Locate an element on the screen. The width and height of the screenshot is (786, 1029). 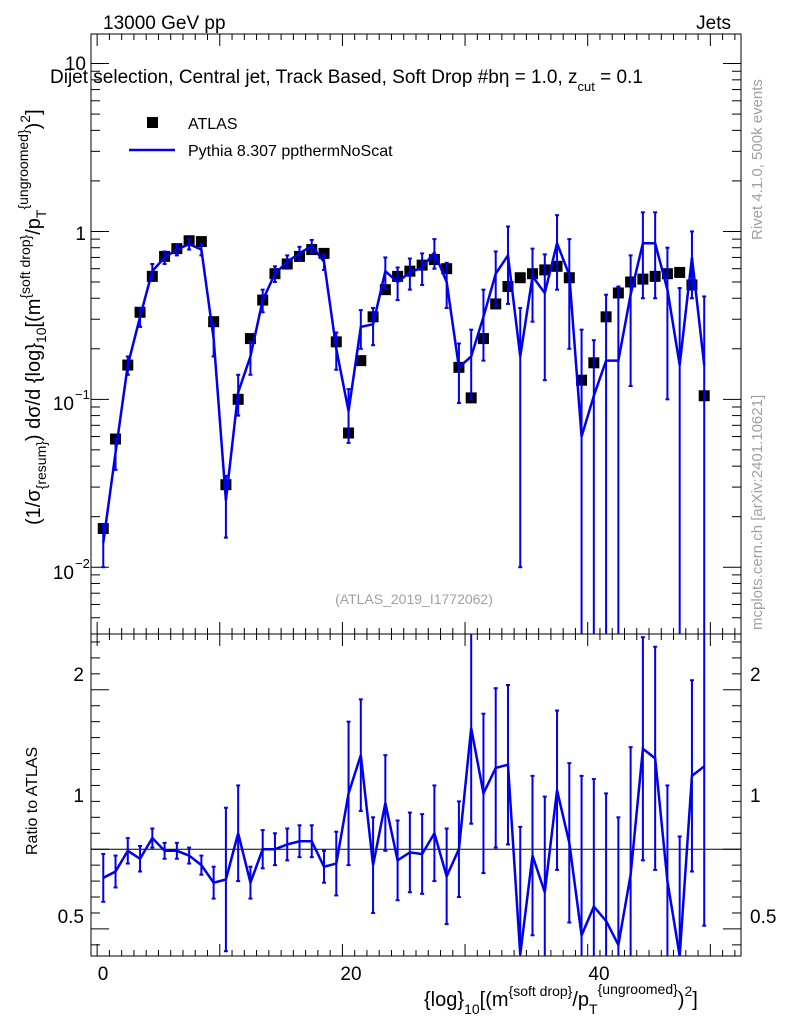
legend-label-pythia: Pythia 8.307 ppthermNoScat is located at coordinates (290, 151).